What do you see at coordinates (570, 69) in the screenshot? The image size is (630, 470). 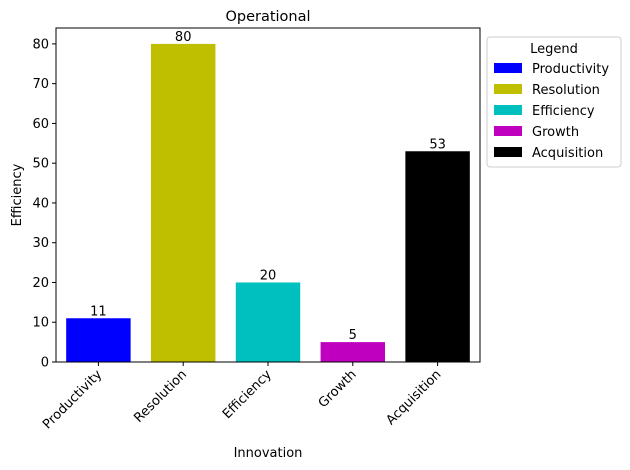 I see `legend-label-productivity: Productivity` at bounding box center [570, 69].